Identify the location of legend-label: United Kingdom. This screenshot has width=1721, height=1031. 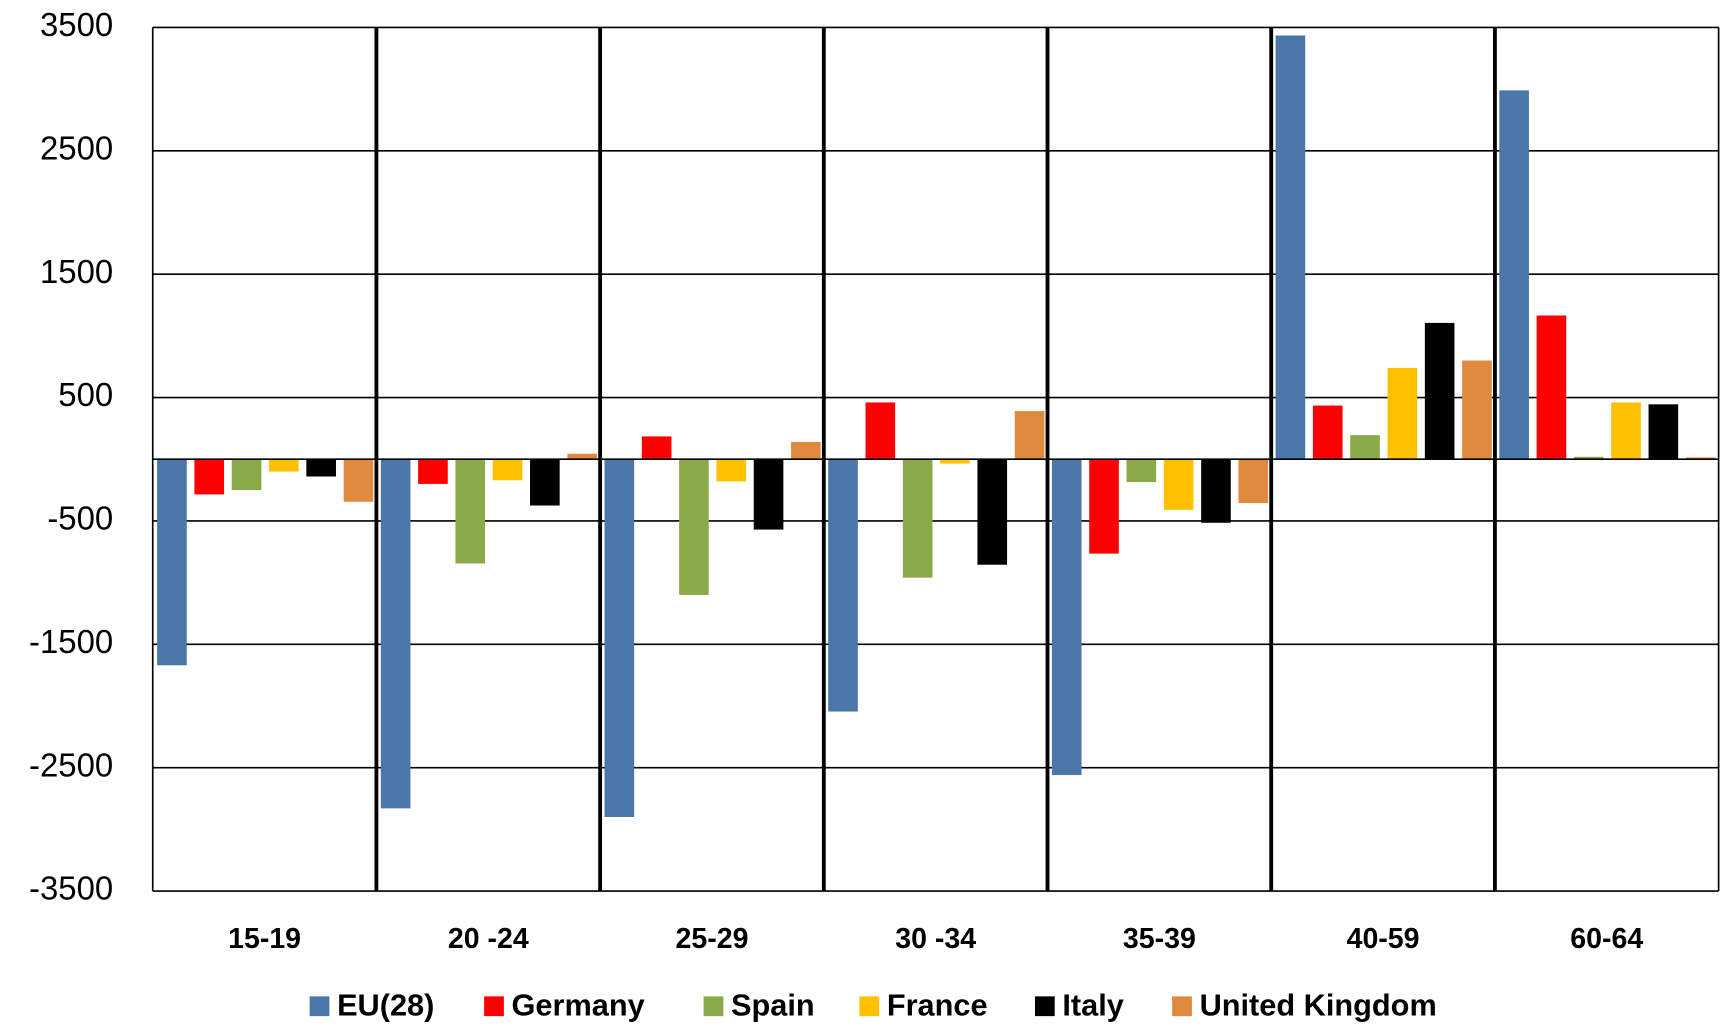
(1318, 1004).